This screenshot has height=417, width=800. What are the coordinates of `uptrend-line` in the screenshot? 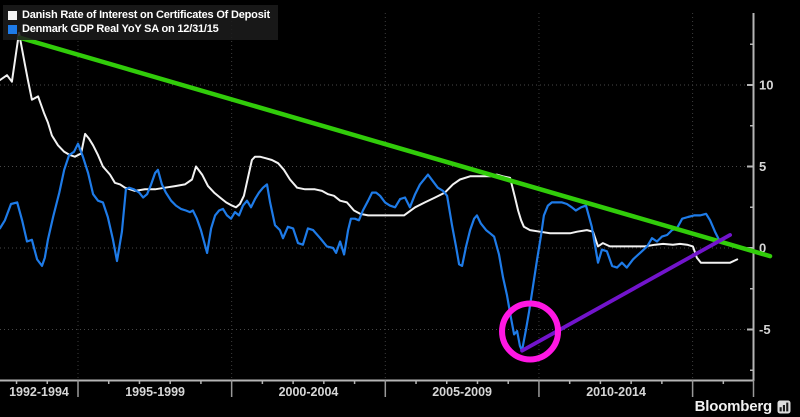 It's located at (626, 293).